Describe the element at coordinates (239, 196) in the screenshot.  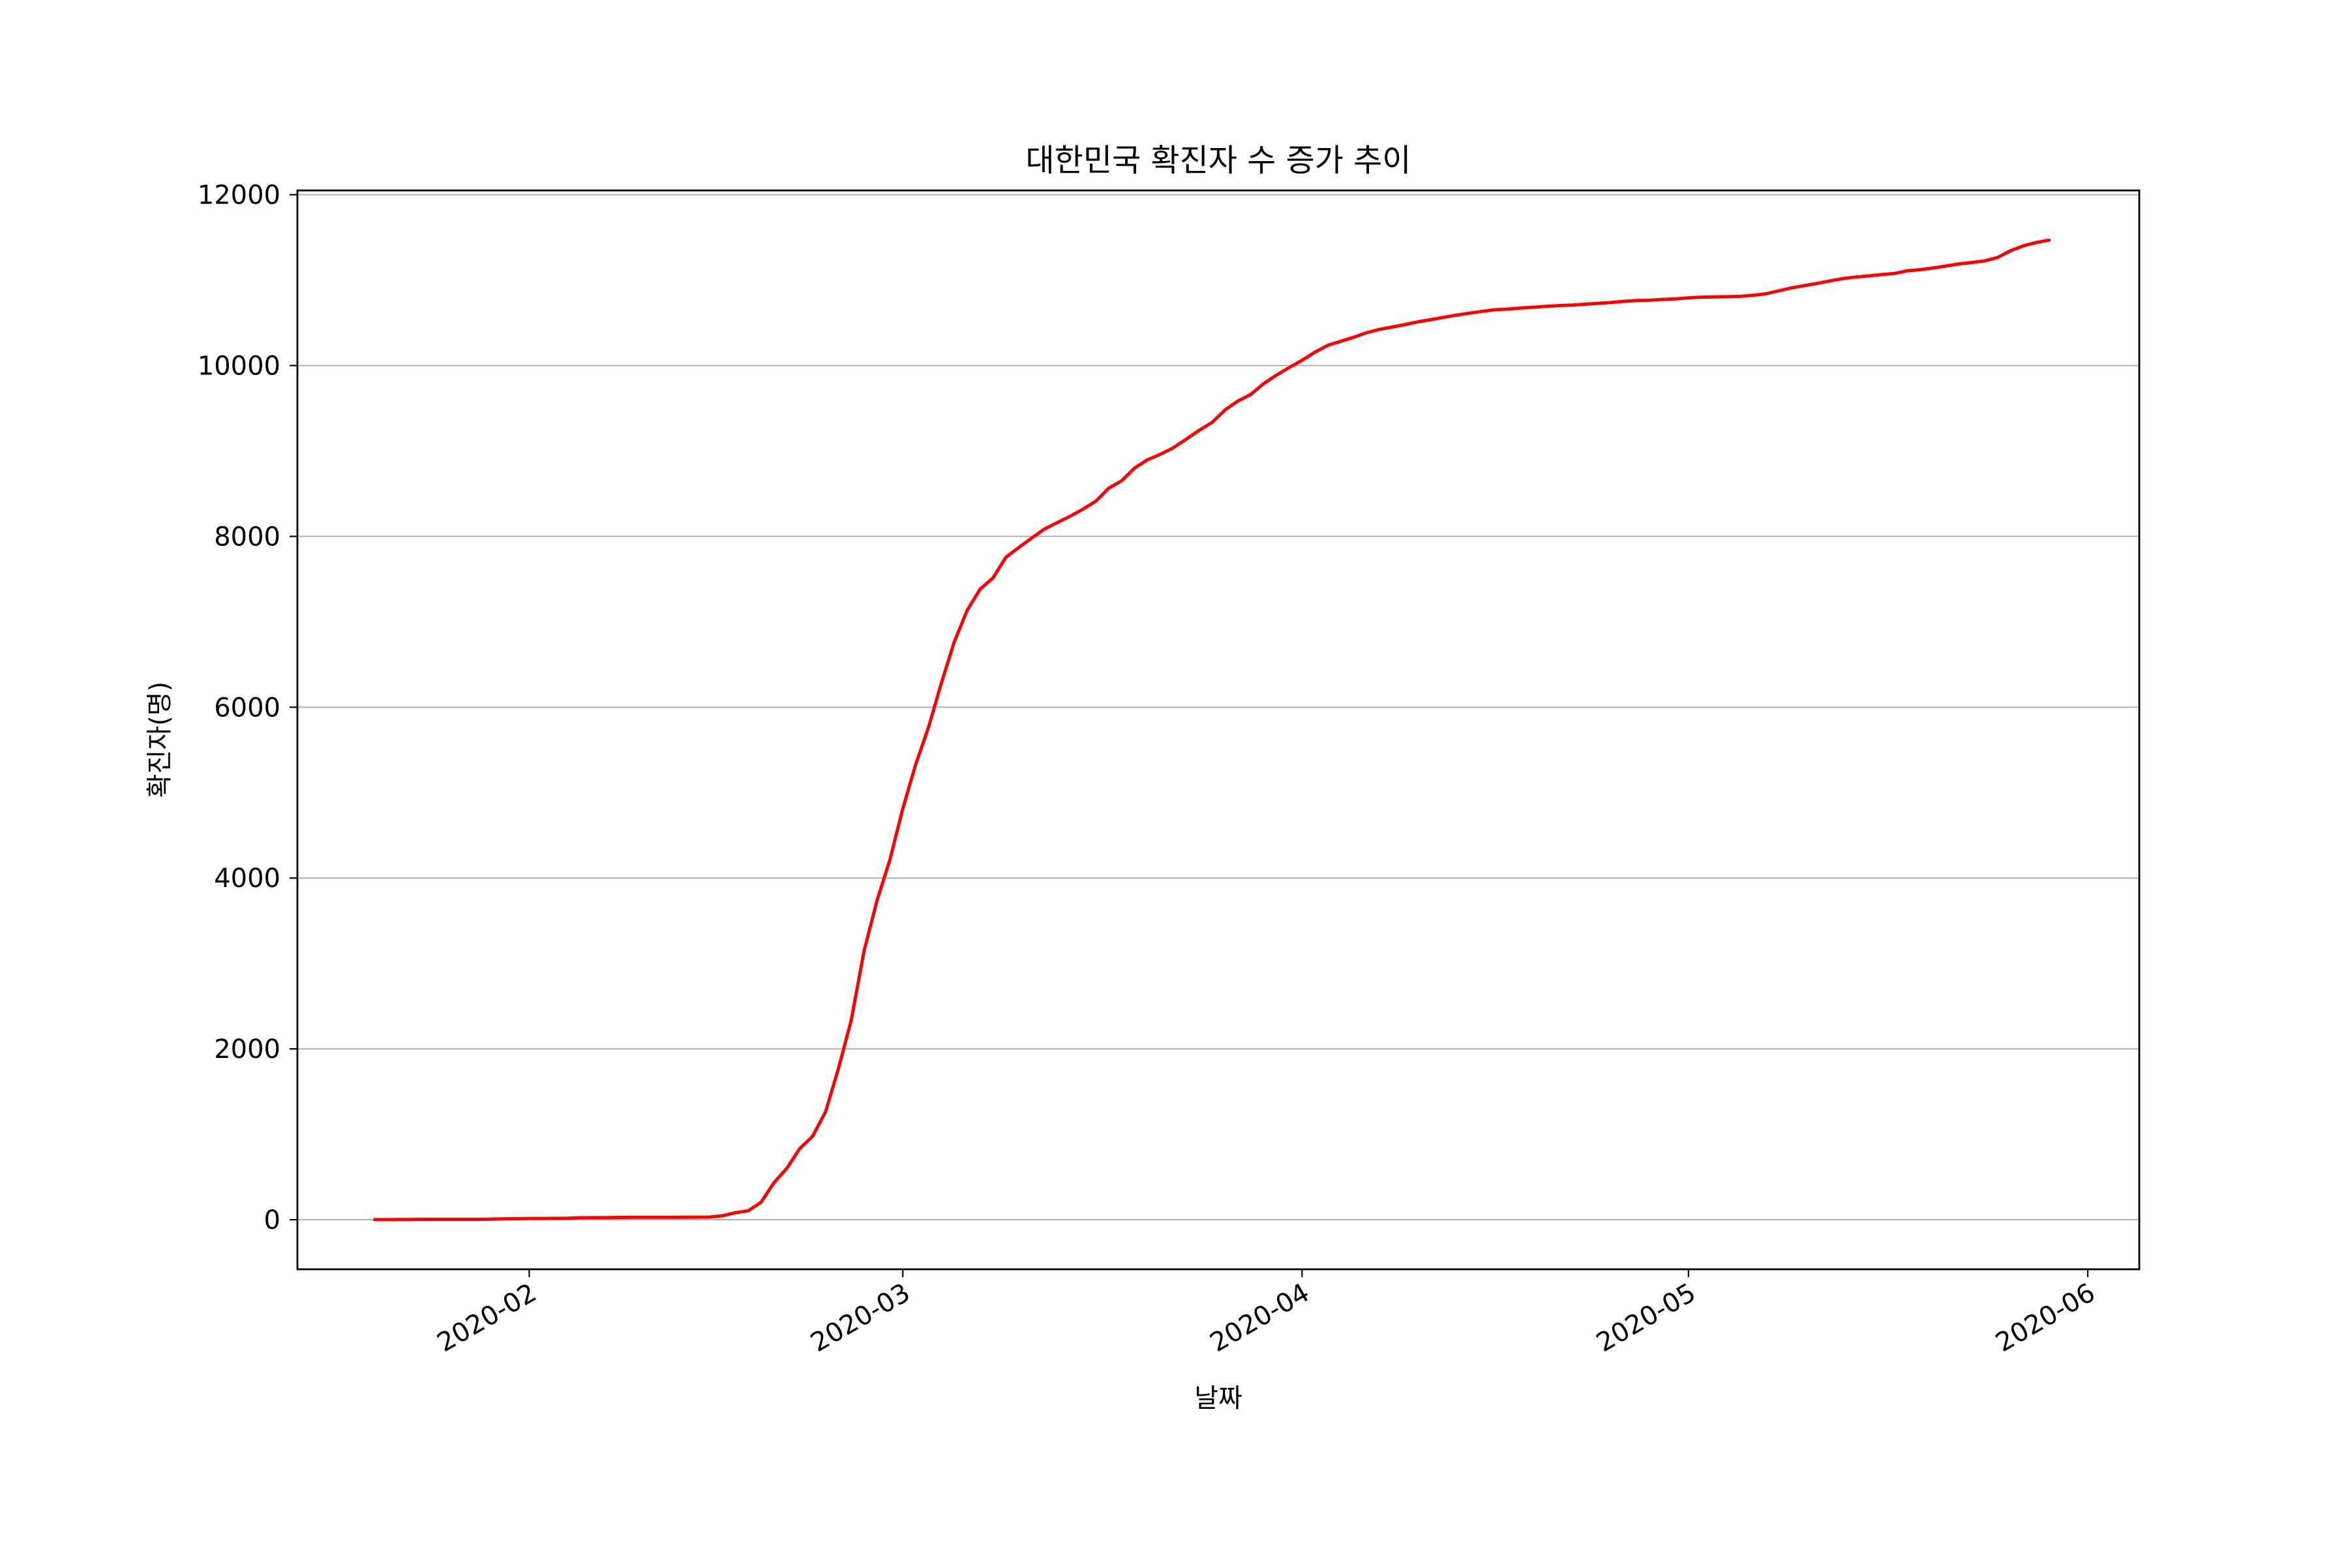
I see `y-tick-label: 12000` at that location.